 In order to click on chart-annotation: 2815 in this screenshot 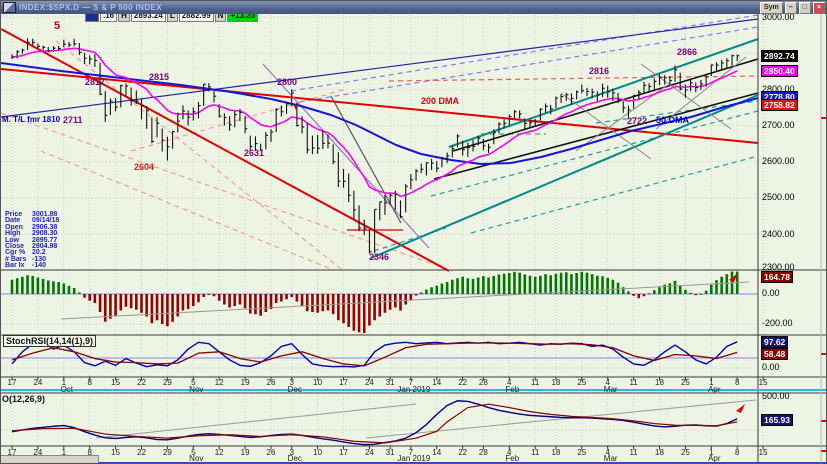, I will do `click(159, 77)`.